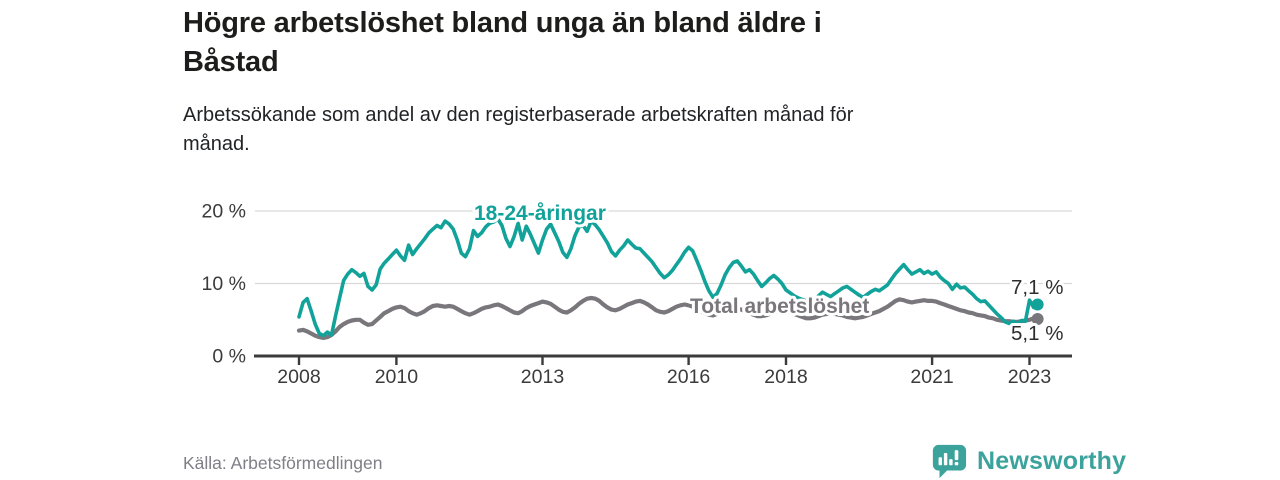 The width and height of the screenshot is (1280, 480). What do you see at coordinates (540, 213) in the screenshot?
I see `youth-series-label: 18-24-åringar` at bounding box center [540, 213].